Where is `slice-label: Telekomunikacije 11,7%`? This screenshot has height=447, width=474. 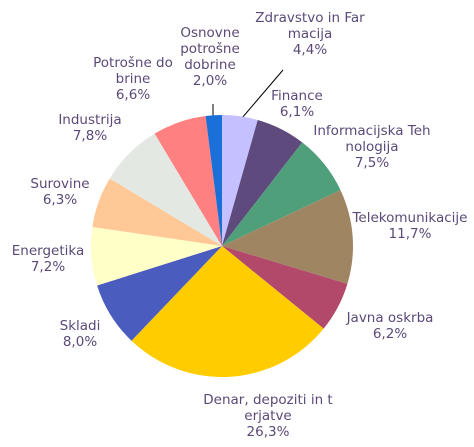
slice-label: Telekomunikacije 11,7% is located at coordinates (410, 226).